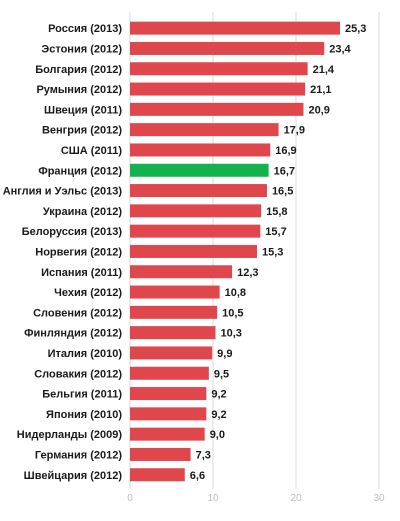 Image resolution: width=400 pixels, height=521 pixels. What do you see at coordinates (78, 455) in the screenshot?
I see `category-label: Германия (2012)` at bounding box center [78, 455].